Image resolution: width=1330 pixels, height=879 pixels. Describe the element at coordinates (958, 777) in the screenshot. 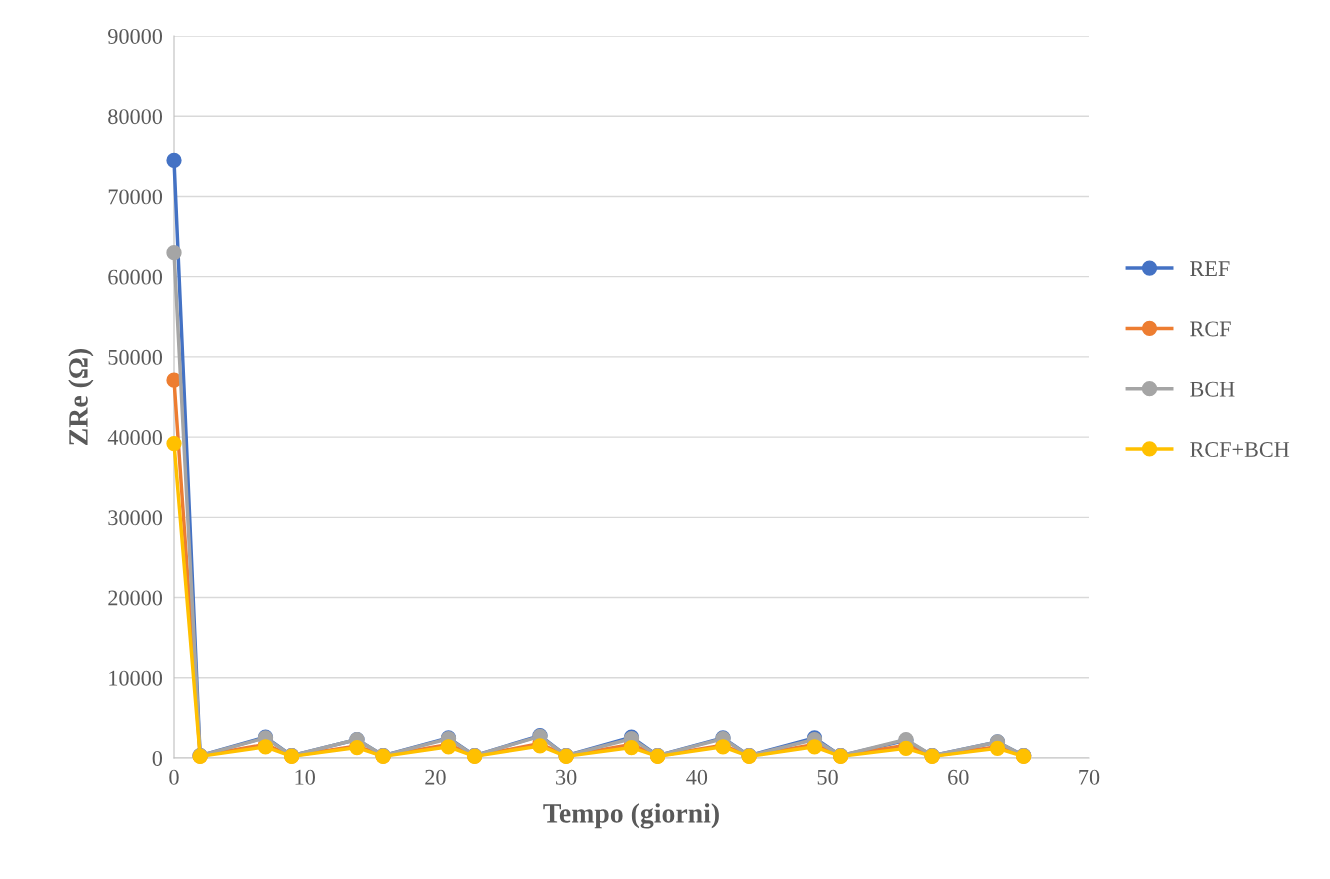

I see `x-tick-label: 60` at that location.